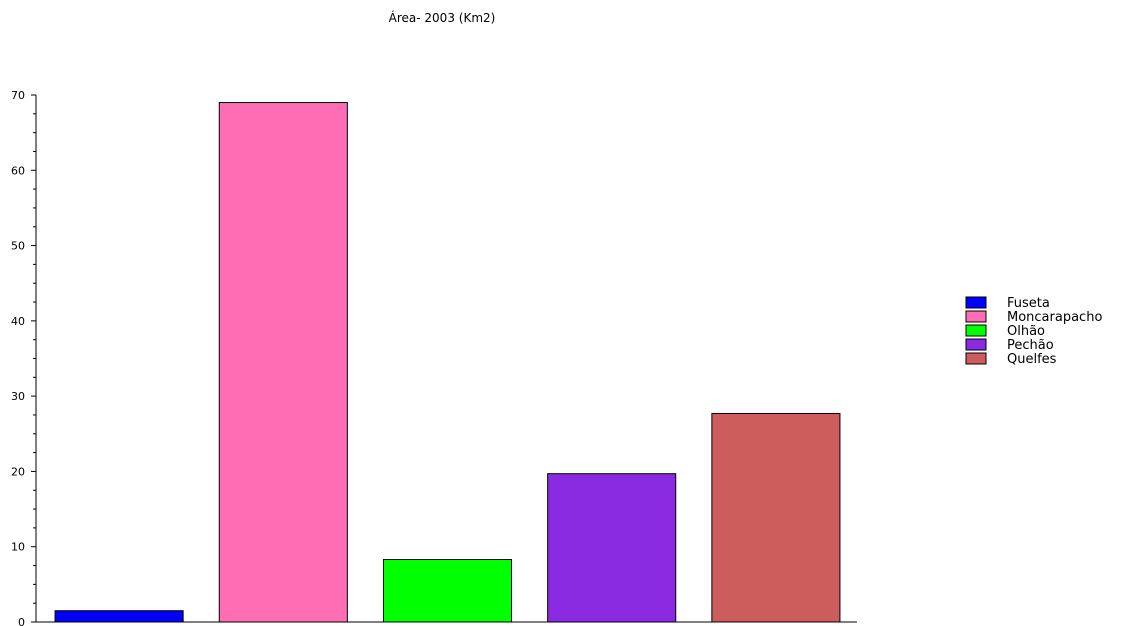 This screenshot has height=626, width=1135. What do you see at coordinates (18, 547) in the screenshot?
I see `y-tick-label: 10` at bounding box center [18, 547].